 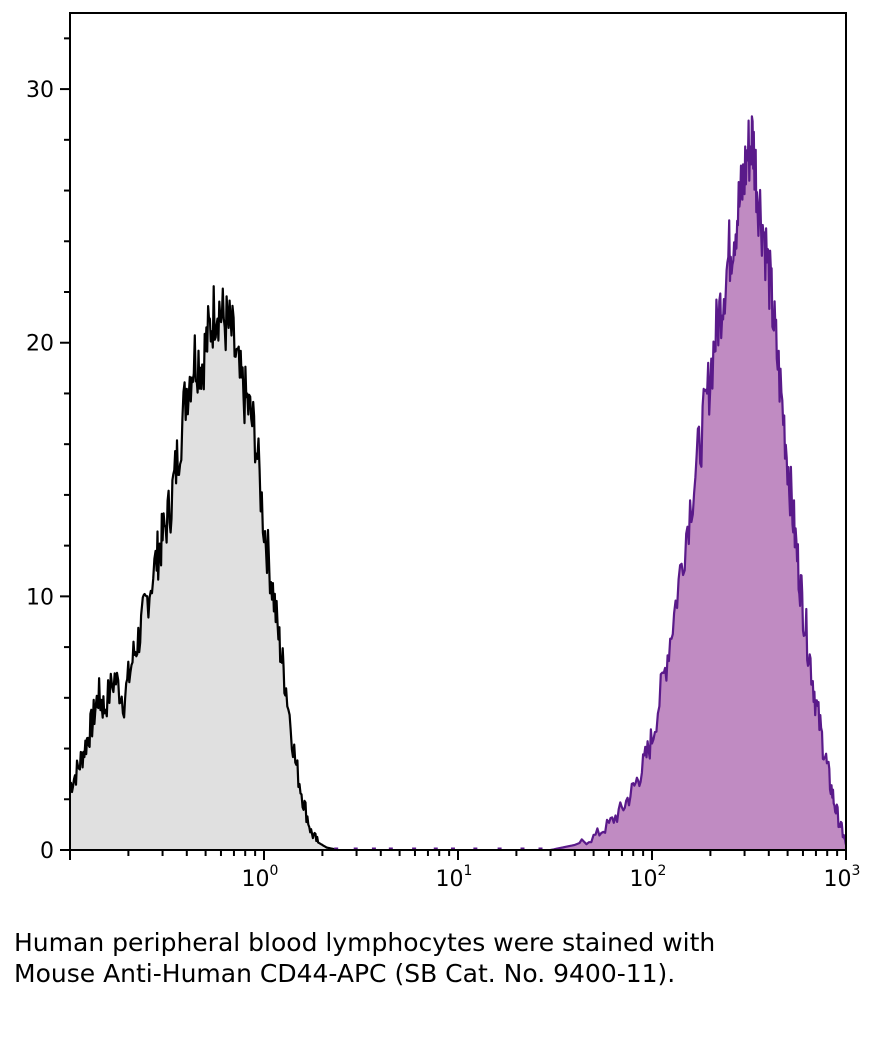 What do you see at coordinates (40, 90) in the screenshot?
I see `y-tick-label: 30` at bounding box center [40, 90].